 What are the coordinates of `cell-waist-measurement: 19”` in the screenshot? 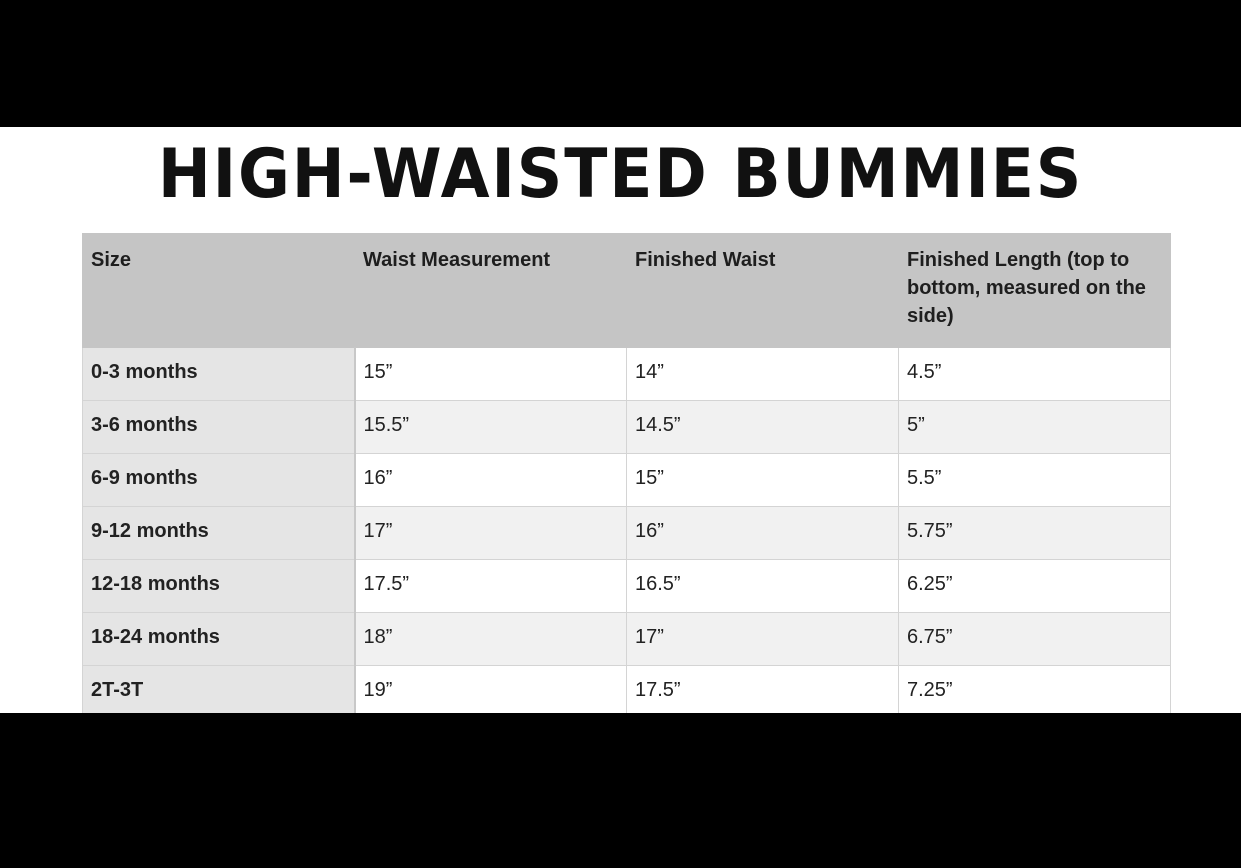 It's located at (490, 689).